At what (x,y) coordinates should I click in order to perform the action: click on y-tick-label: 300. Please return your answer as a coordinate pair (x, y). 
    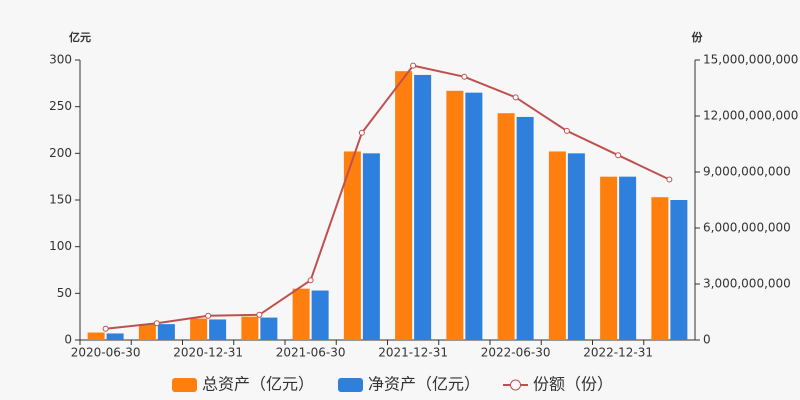
    Looking at the image, I should click on (60, 60).